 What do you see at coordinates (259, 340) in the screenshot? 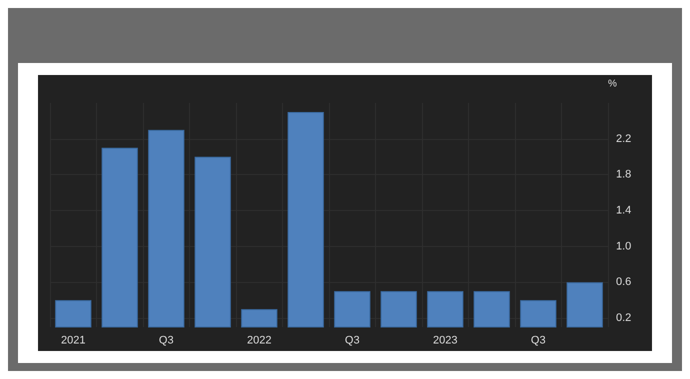
I see `x-tick-label: 2022` at bounding box center [259, 340].